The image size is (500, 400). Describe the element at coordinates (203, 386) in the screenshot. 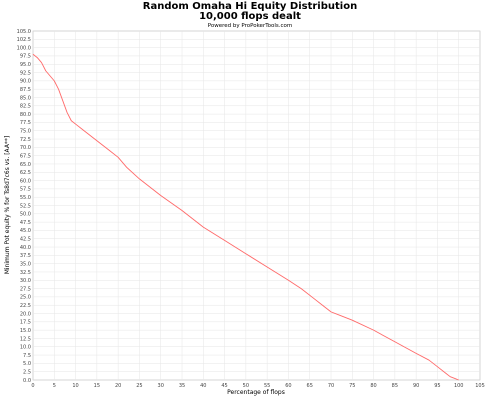

I see `x-tick-label: 40` at that location.